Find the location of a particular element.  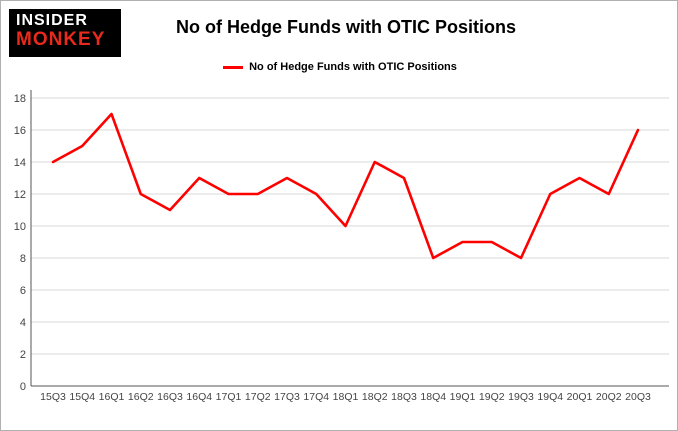

chart-legend: No of Hedge Funds with OTIC Positions is located at coordinates (339, 67).